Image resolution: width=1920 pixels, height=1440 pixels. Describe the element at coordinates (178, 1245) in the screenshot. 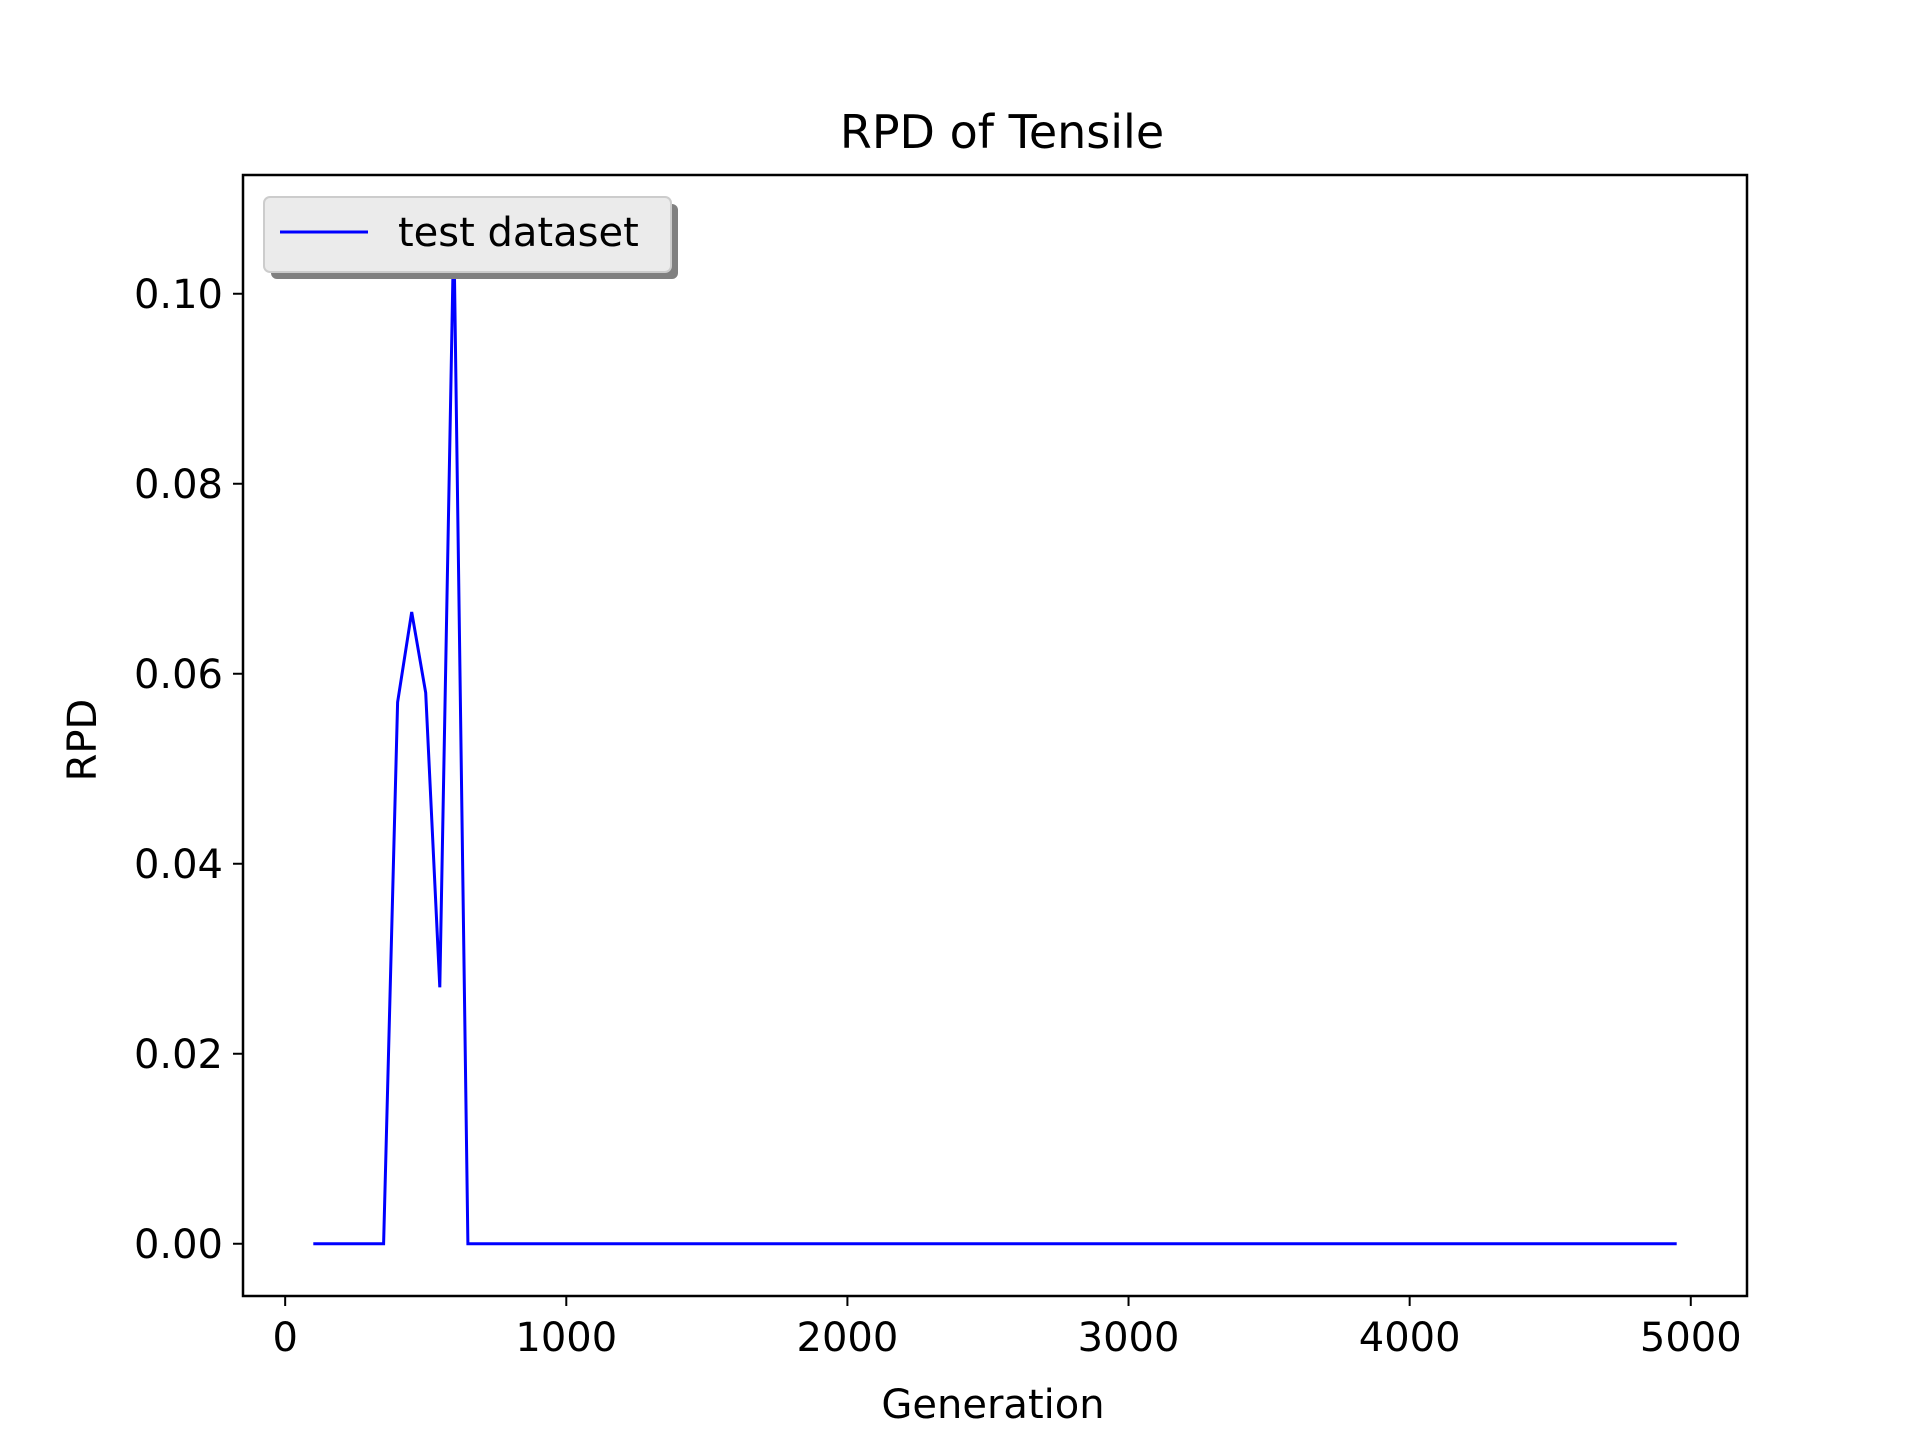

I see `y-tick-label: 0.00` at that location.